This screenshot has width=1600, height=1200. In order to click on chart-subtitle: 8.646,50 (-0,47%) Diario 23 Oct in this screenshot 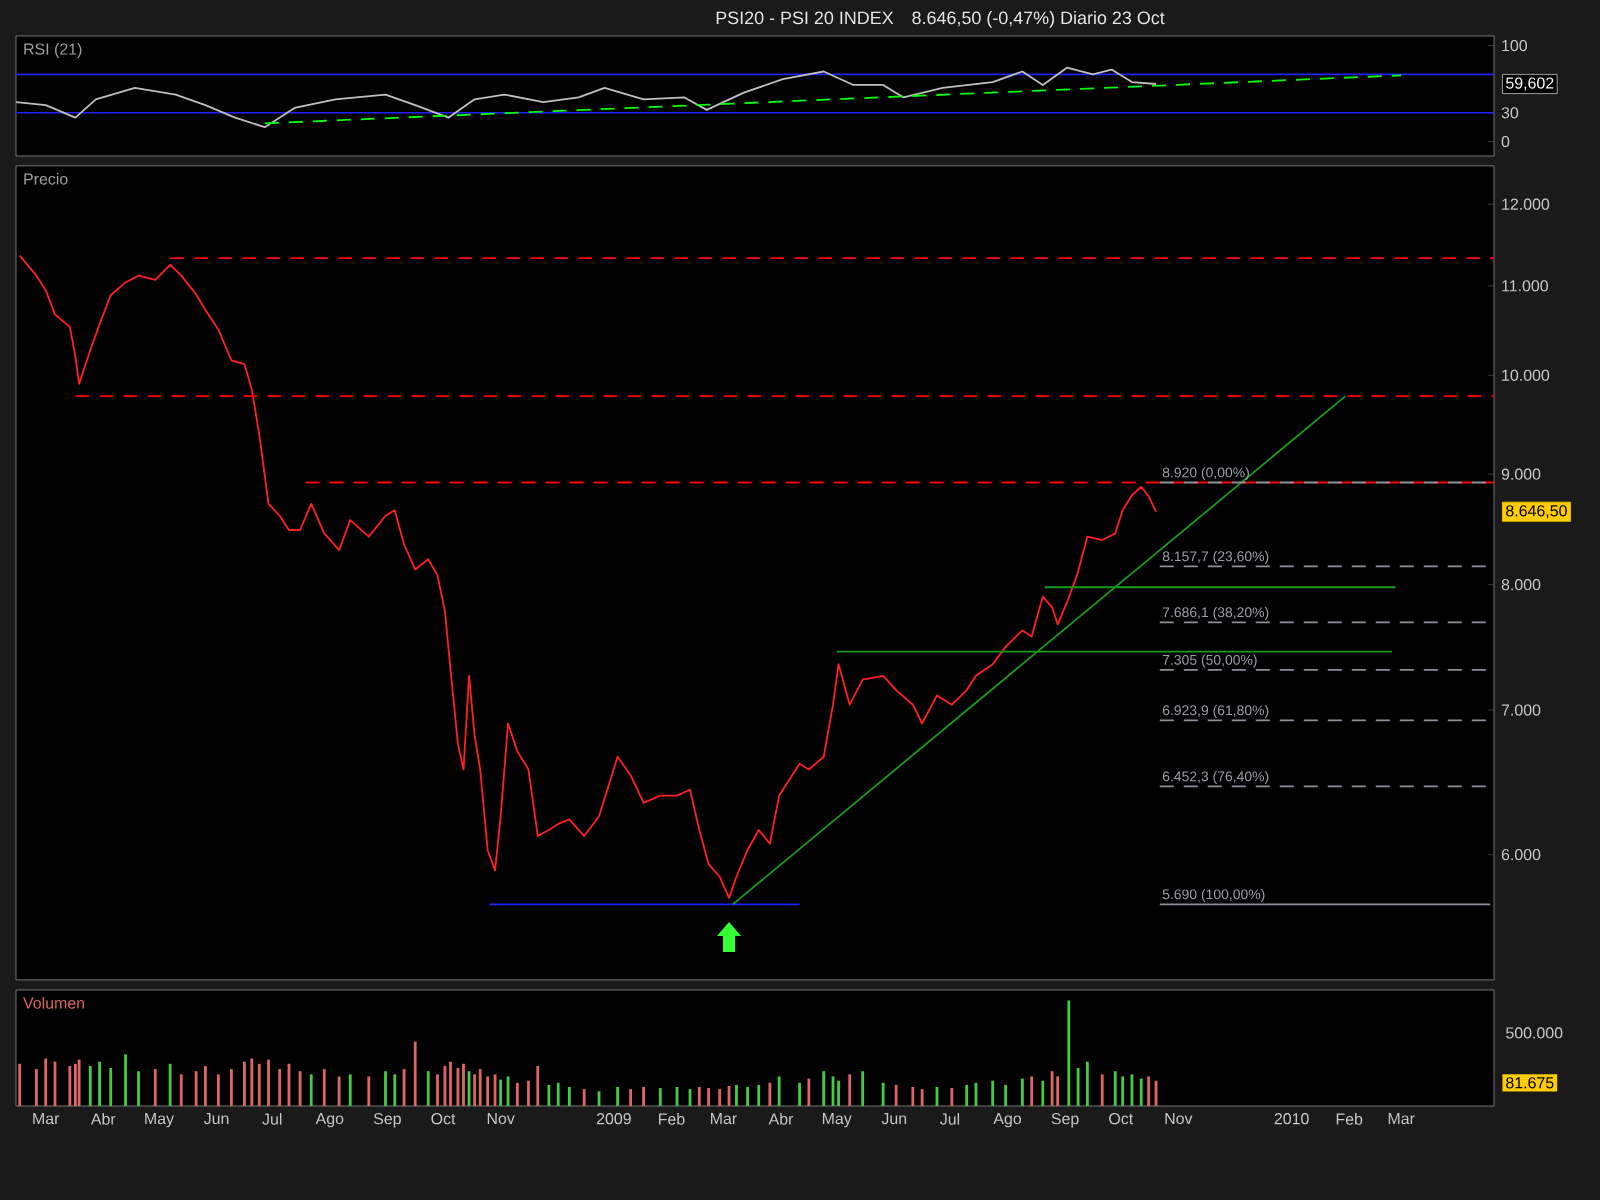, I will do `click(1038, 19)`.